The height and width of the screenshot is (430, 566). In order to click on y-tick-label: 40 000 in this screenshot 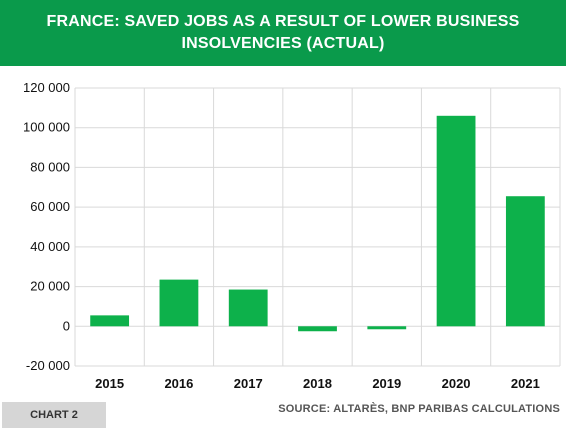, I will do `click(50, 246)`.